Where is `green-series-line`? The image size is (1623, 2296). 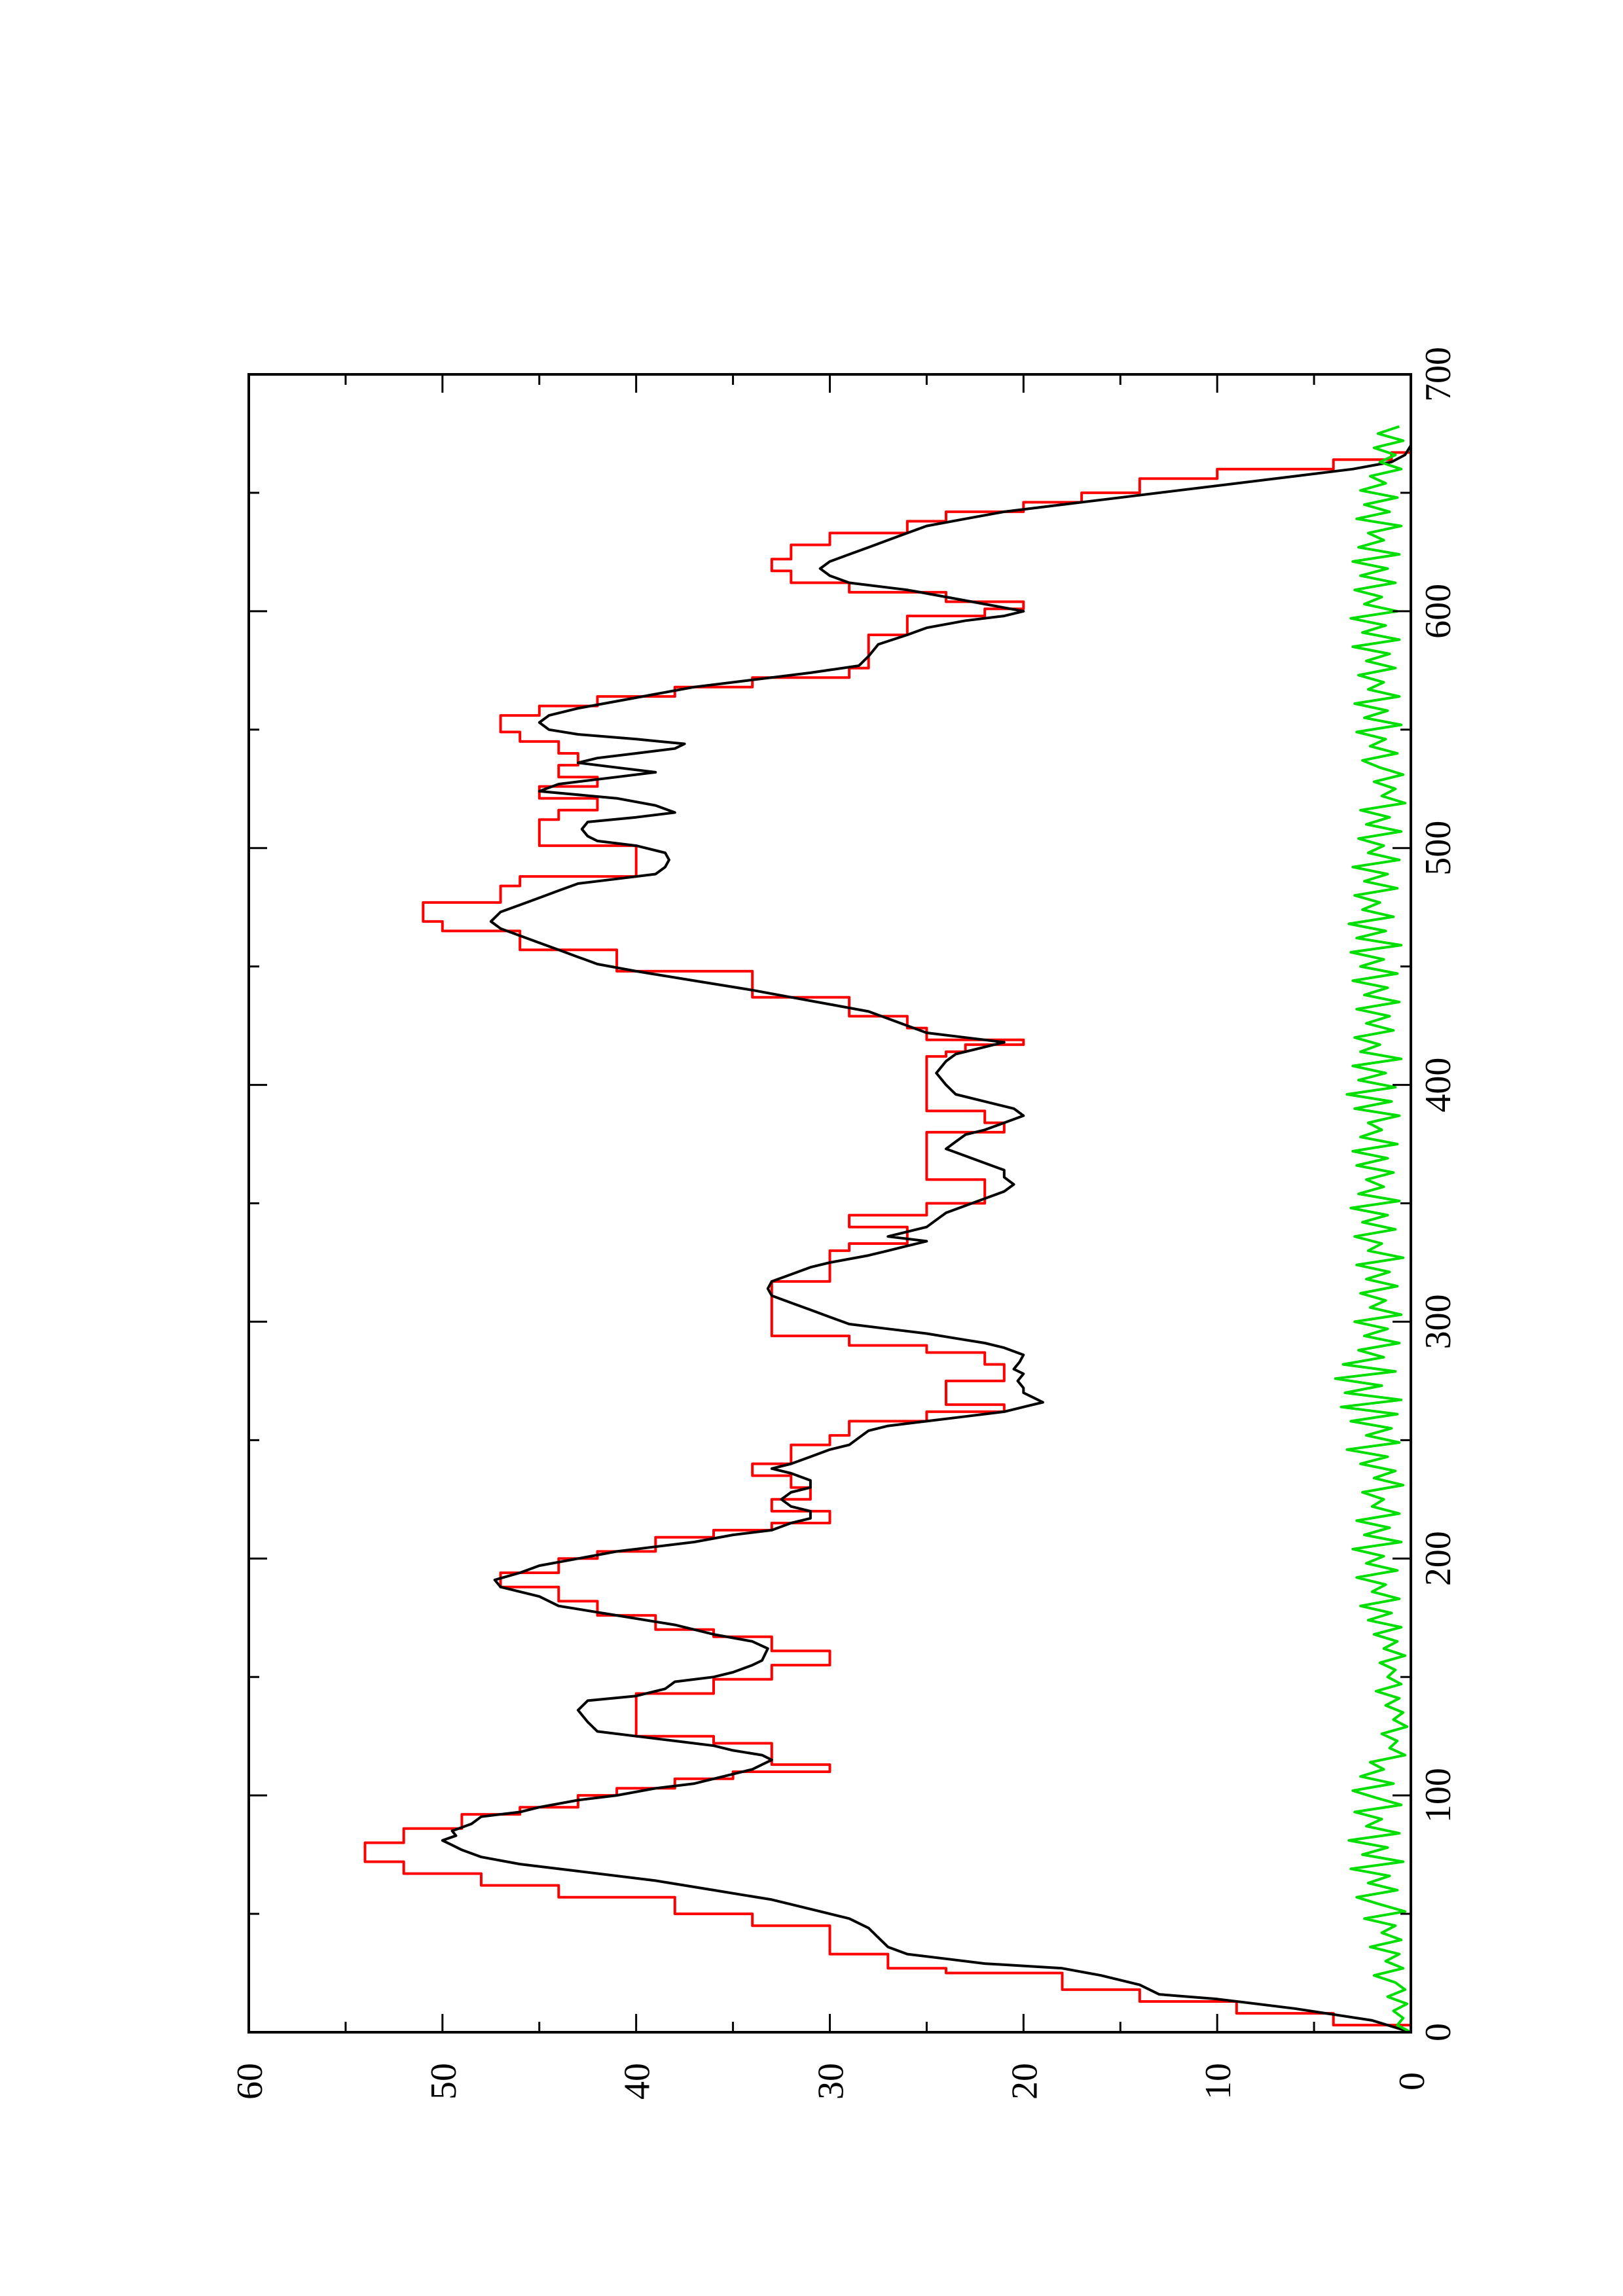
green-series-line is located at coordinates (1373, 1229).